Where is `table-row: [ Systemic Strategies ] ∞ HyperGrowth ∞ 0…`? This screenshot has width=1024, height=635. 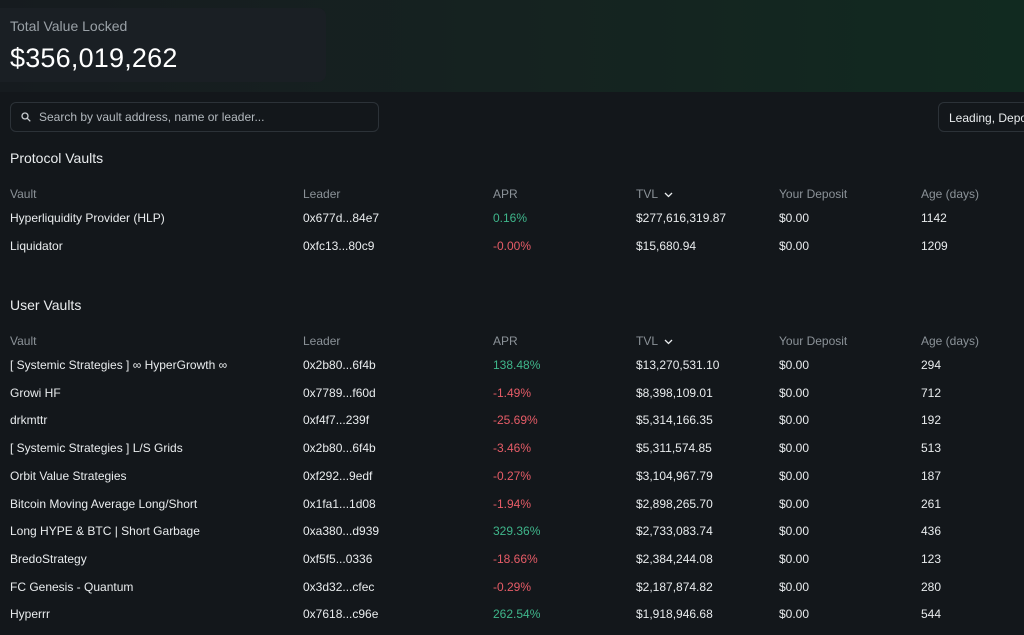
table-row: [ Systemic Strategies ] ∞ HyperGrowth ∞ 0… is located at coordinates (512, 367).